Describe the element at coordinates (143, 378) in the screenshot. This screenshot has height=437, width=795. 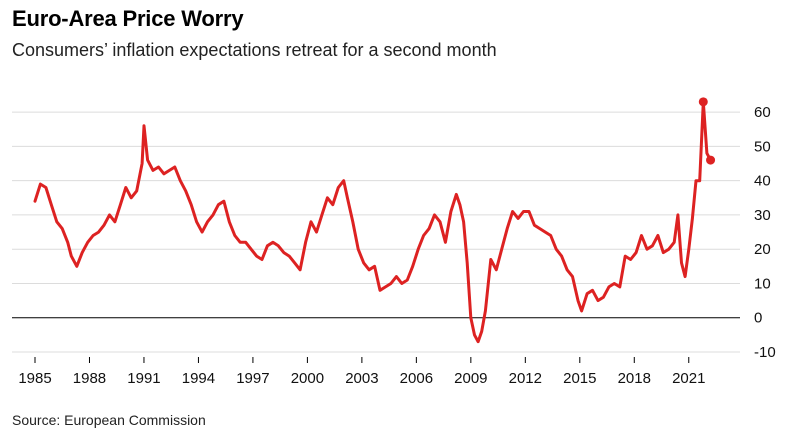
I see `x-tick-label: 1991` at that location.